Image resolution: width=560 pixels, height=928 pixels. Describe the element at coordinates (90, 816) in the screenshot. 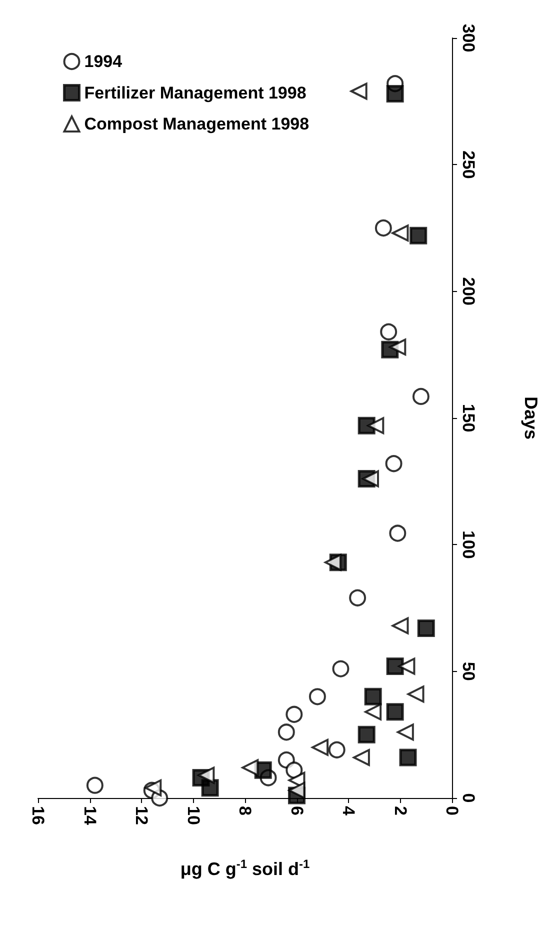

I see `x-tick-label: 14` at that location.